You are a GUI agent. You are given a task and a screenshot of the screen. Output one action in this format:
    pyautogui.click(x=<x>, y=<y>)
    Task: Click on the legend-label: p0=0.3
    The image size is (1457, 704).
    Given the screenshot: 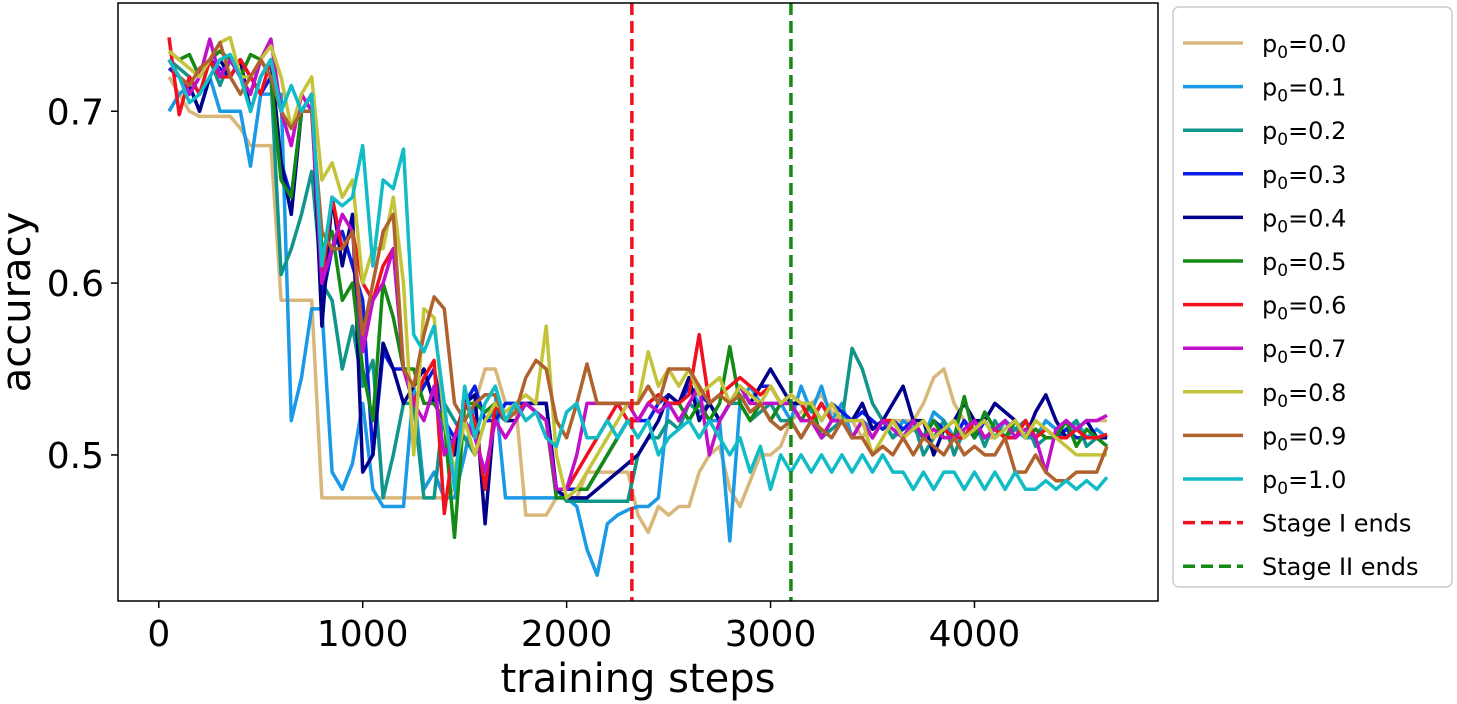 What is the action you would take?
    pyautogui.click(x=1304, y=177)
    